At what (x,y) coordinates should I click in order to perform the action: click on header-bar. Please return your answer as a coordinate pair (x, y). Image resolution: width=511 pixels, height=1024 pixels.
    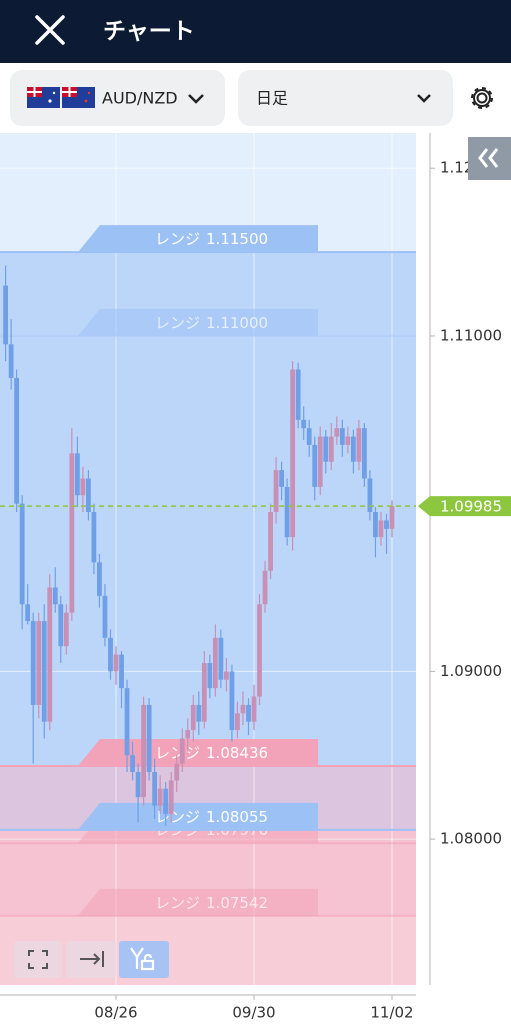
    Looking at the image, I should click on (255, 31).